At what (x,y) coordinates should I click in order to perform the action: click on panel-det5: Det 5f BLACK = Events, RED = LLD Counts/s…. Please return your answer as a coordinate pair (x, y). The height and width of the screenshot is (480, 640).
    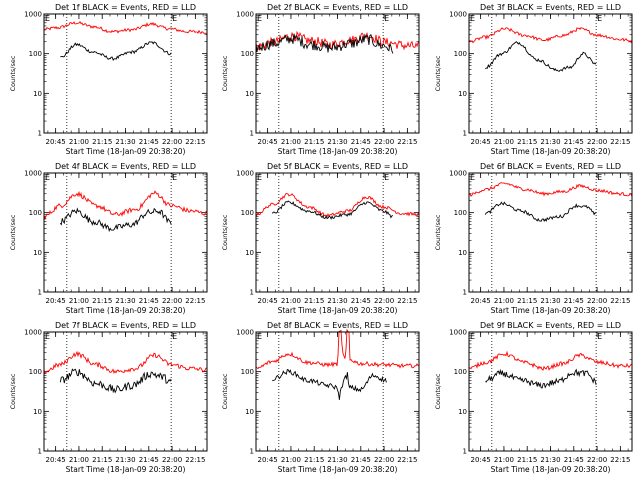
    Looking at the image, I should click on (320, 238).